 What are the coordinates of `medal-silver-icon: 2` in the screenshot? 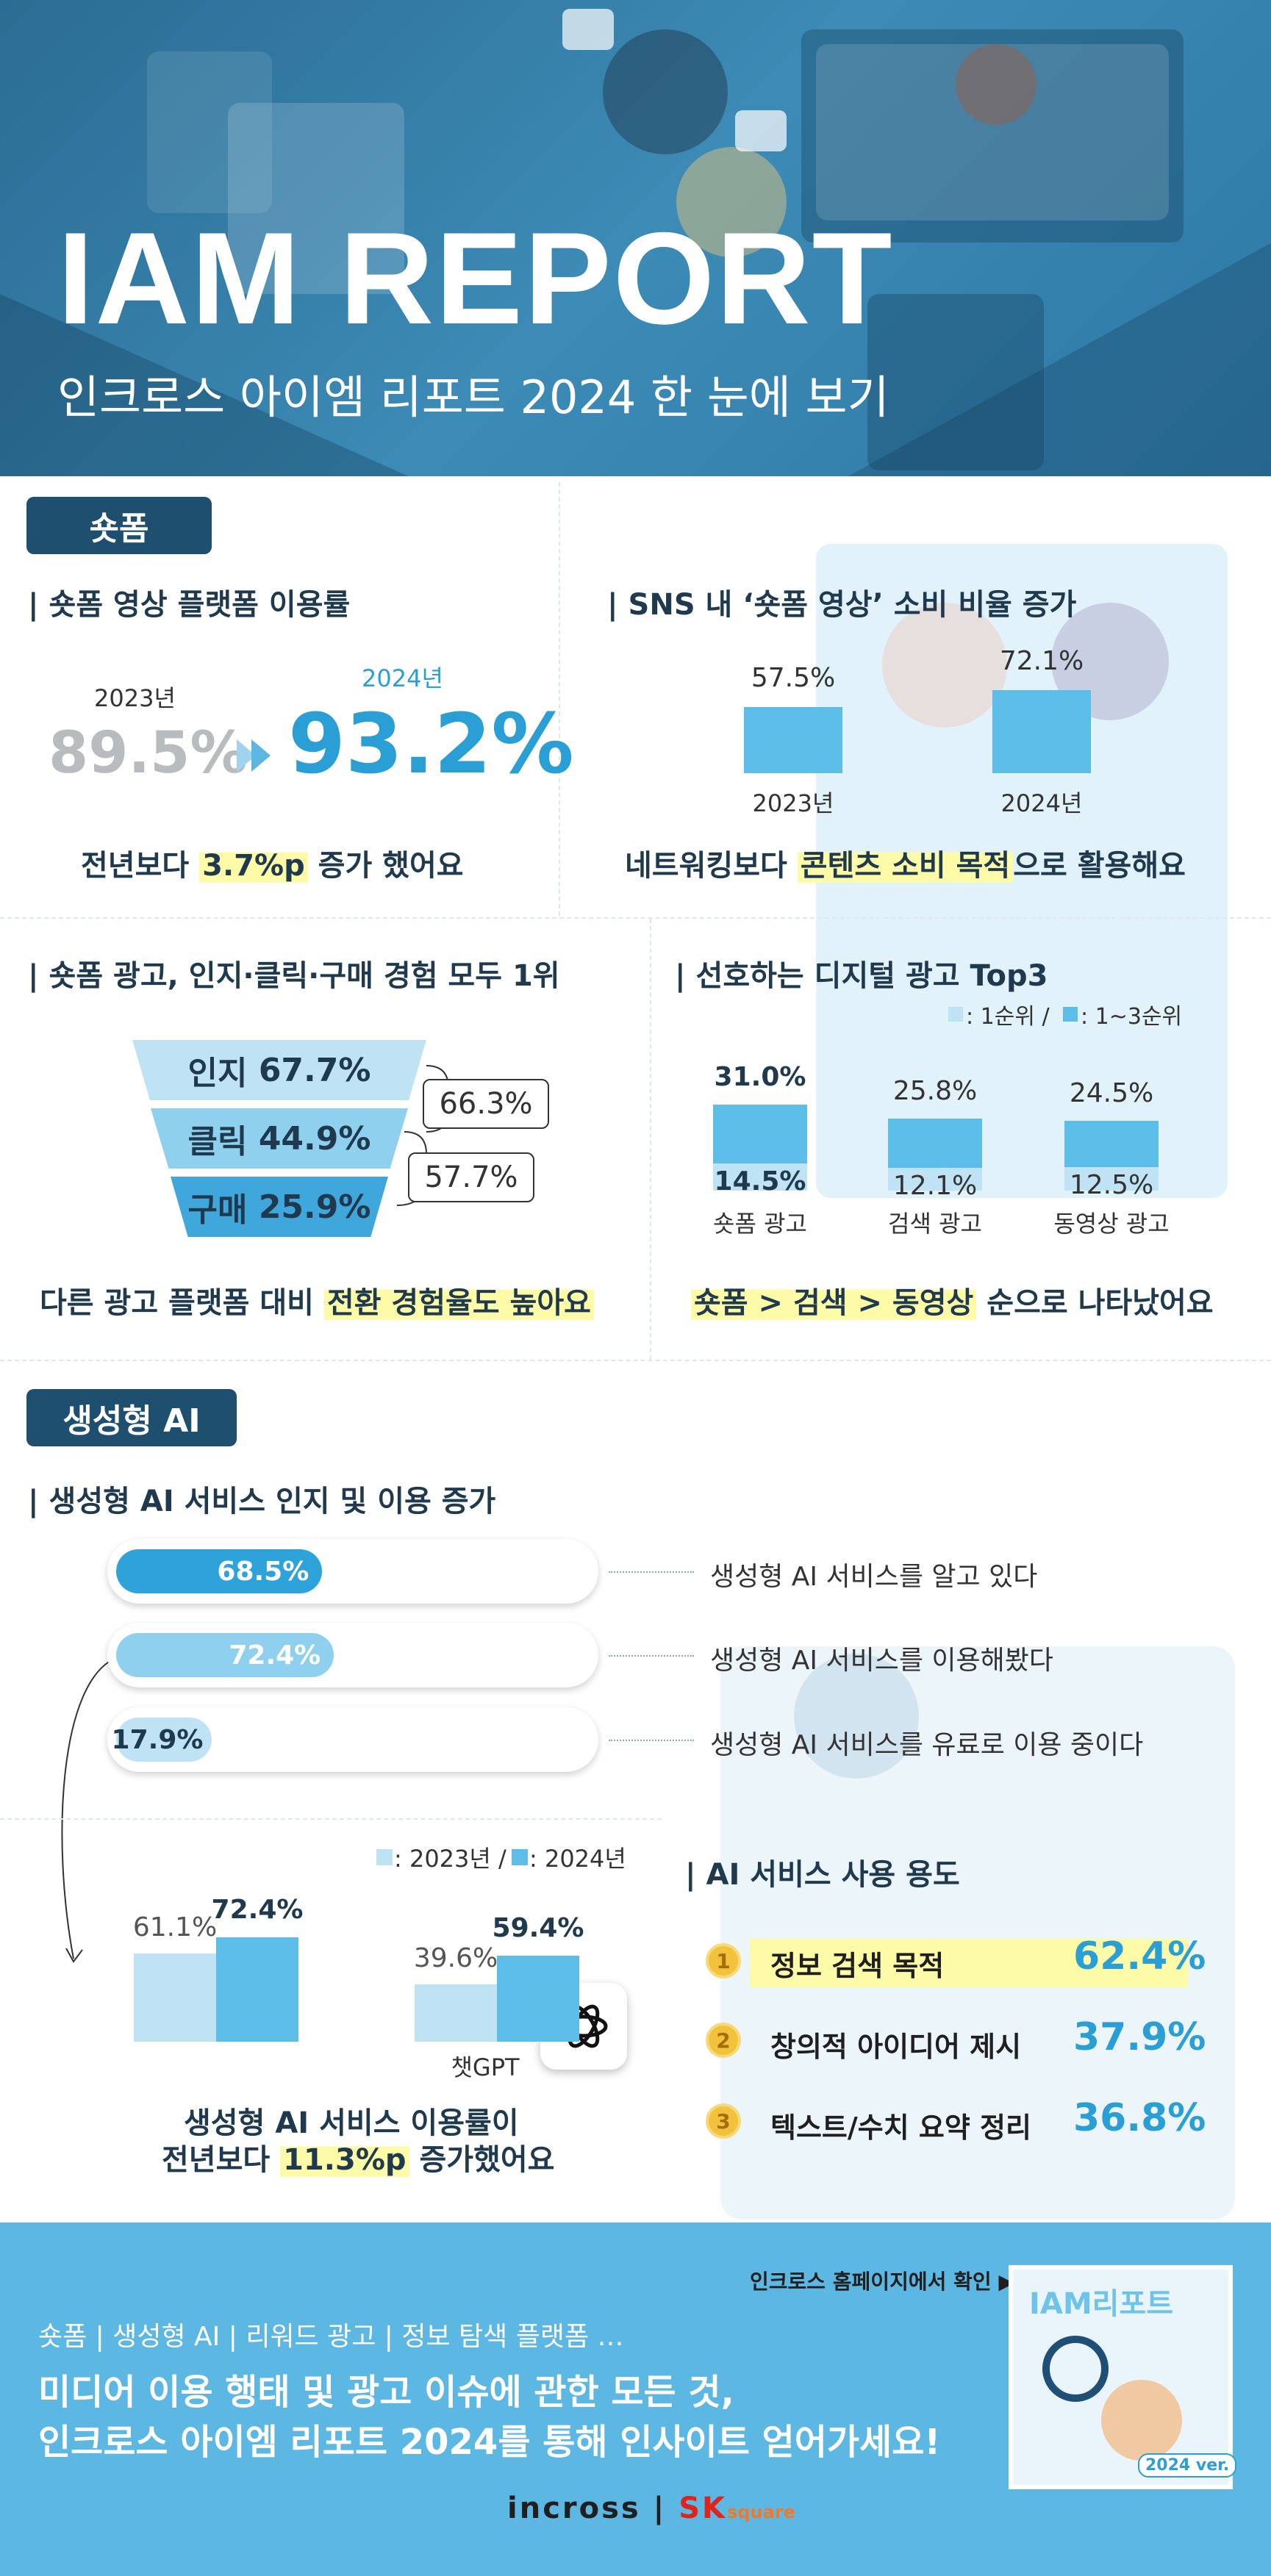 It's located at (723, 2041).